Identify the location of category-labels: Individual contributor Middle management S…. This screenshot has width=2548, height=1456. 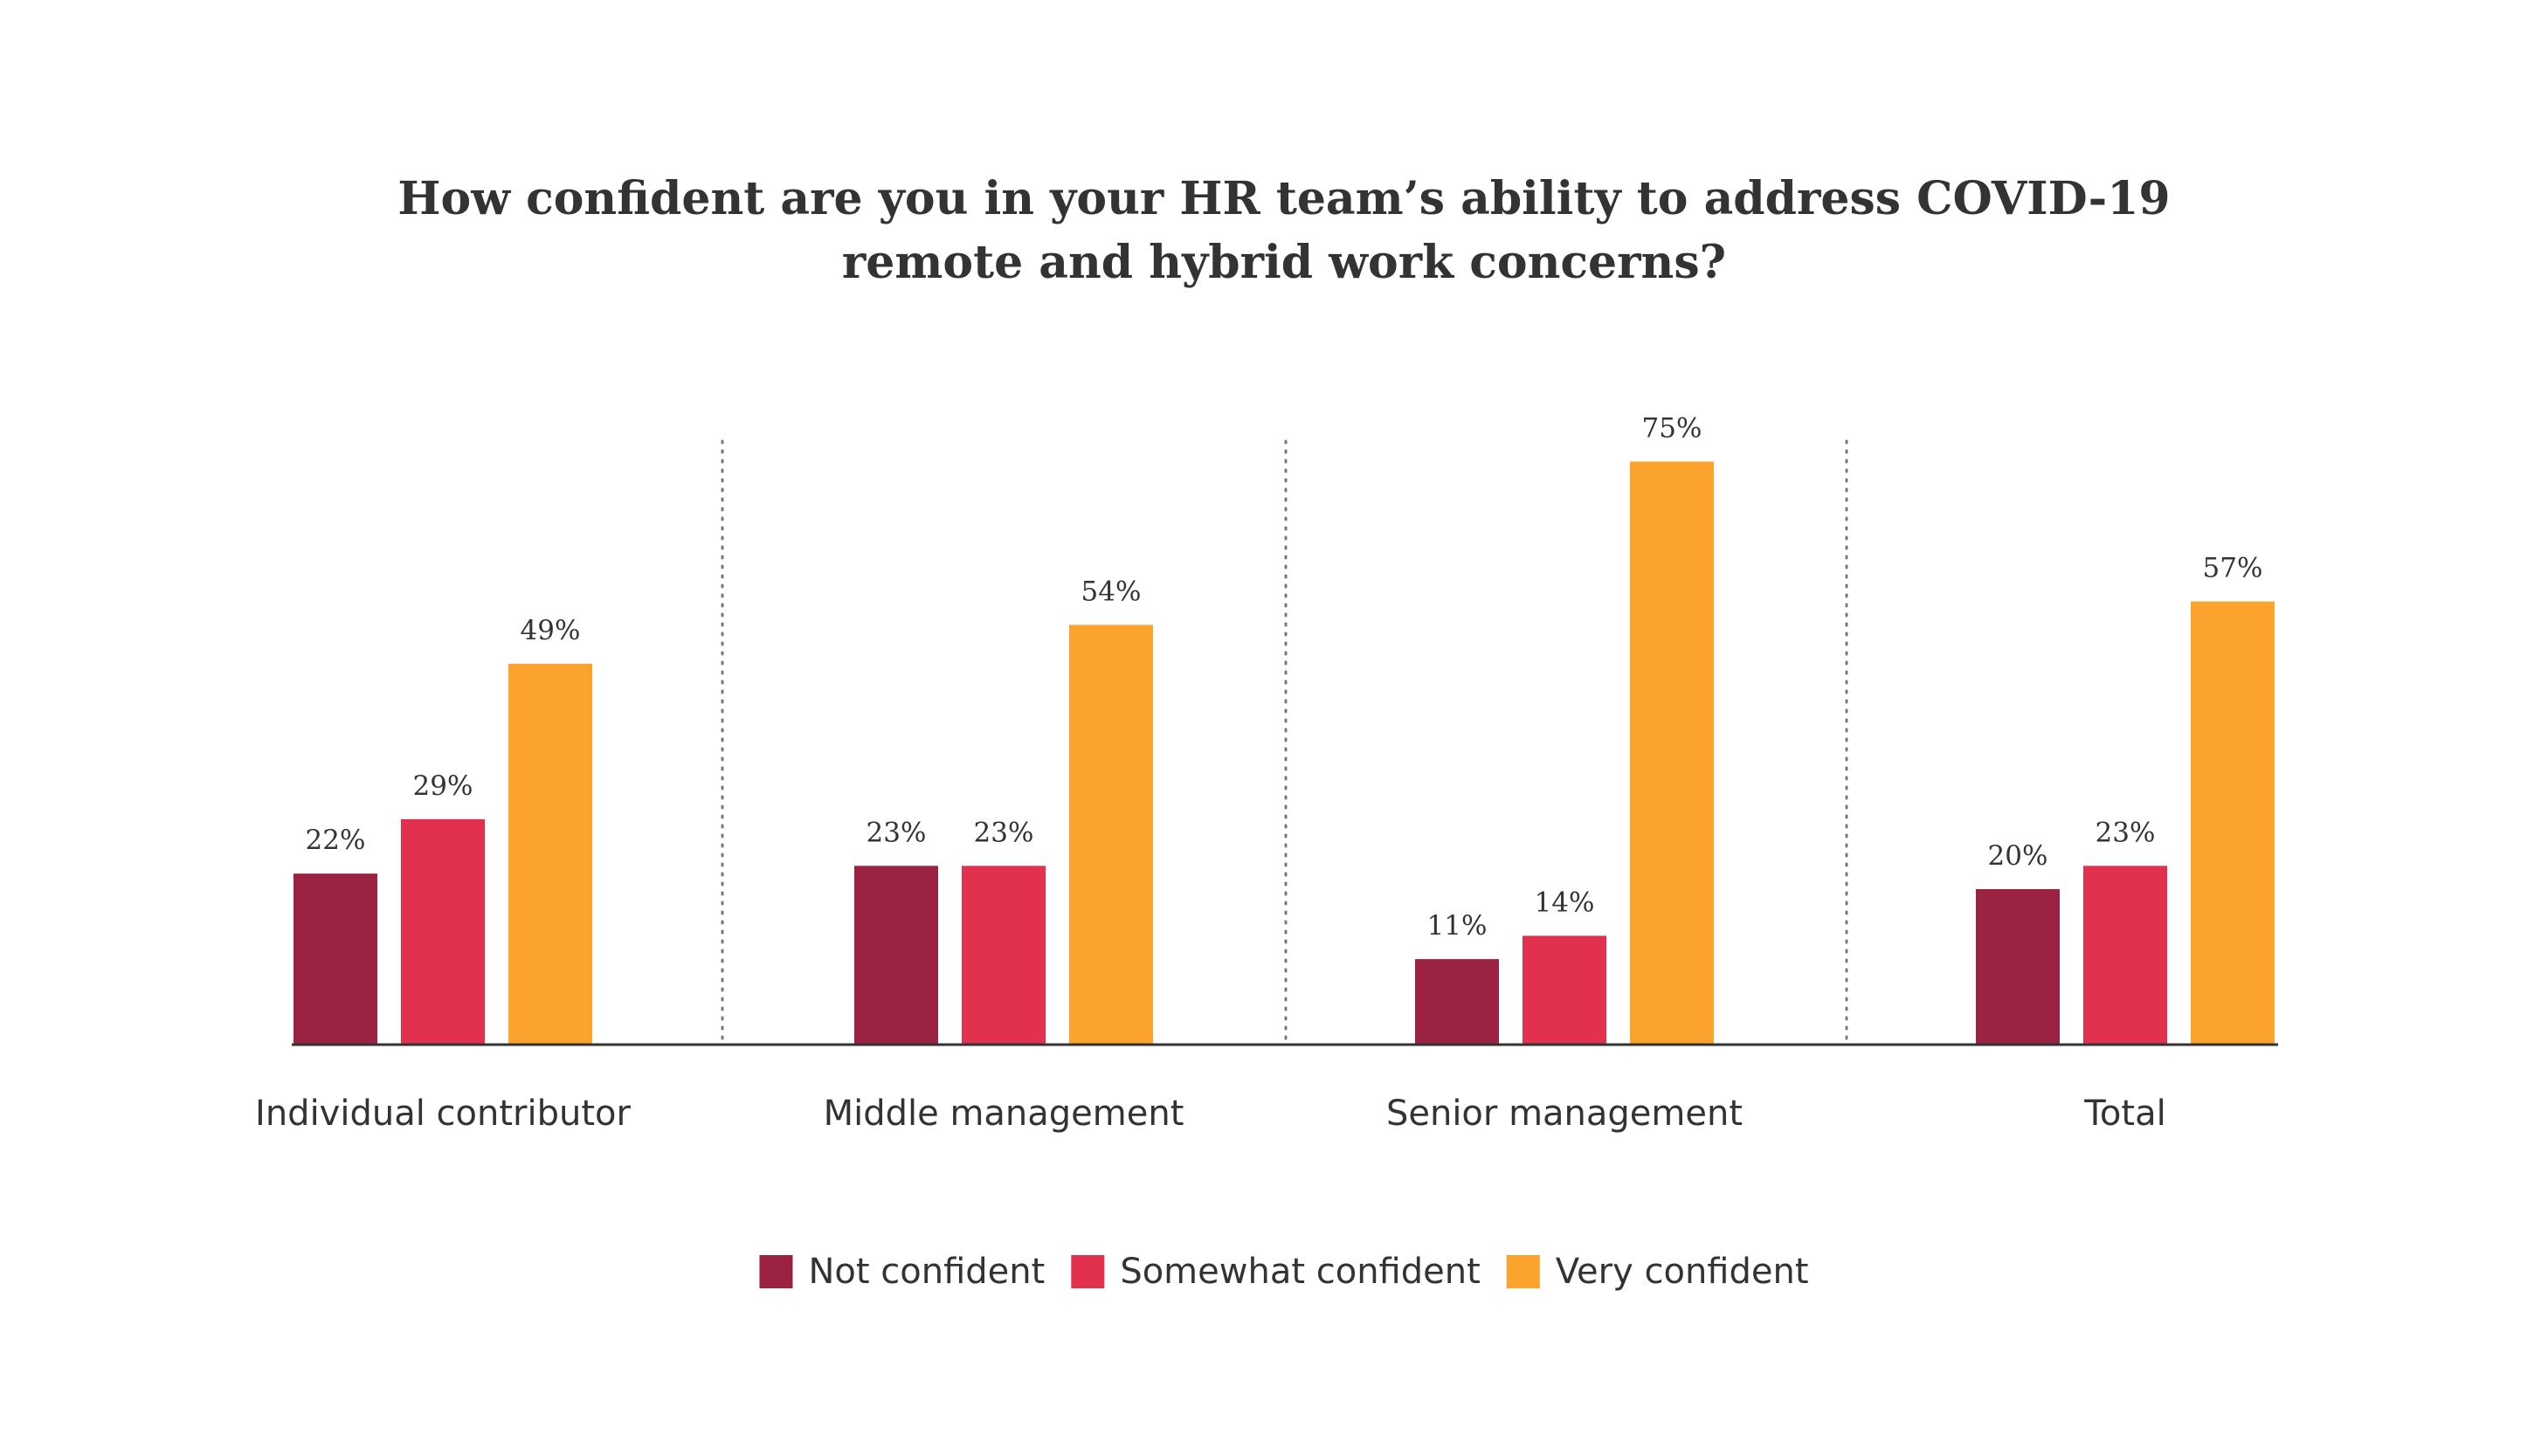
(1210, 1114).